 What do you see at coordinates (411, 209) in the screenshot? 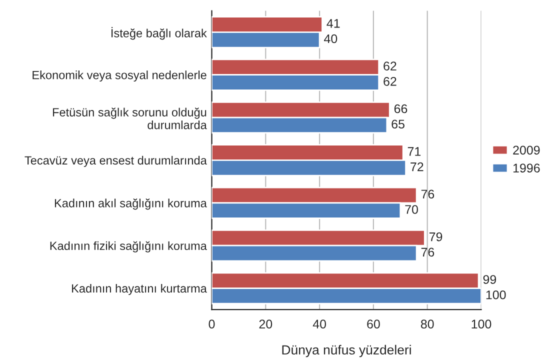
I see `data-label: 70` at bounding box center [411, 209].